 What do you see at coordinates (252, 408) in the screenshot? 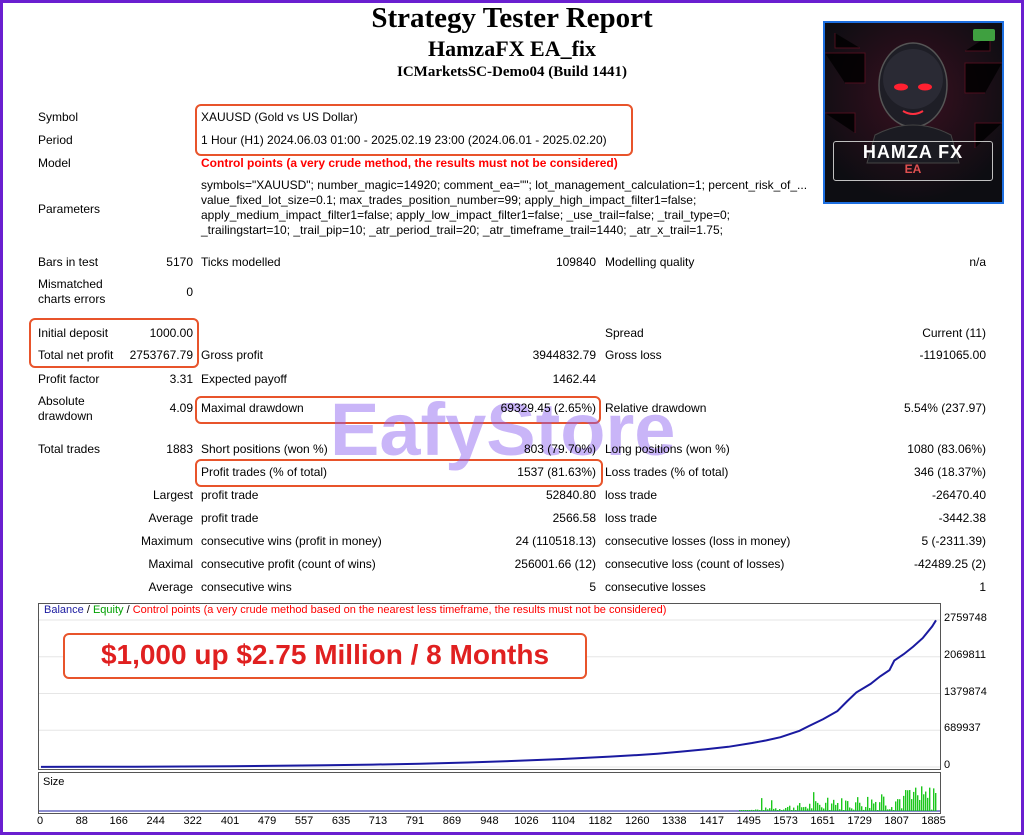
I see `maximal-drawdown-label: Maximal drawdown` at bounding box center [252, 408].